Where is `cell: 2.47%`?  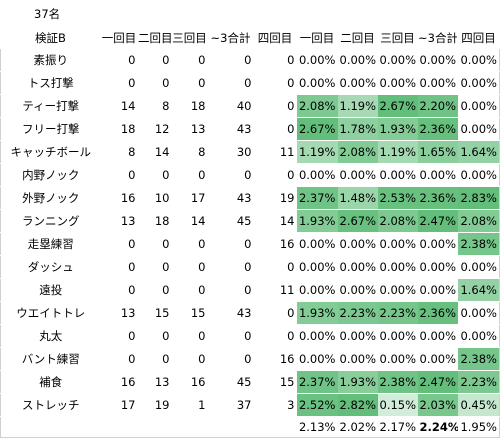
cell: 2.47% is located at coordinates (437, 221).